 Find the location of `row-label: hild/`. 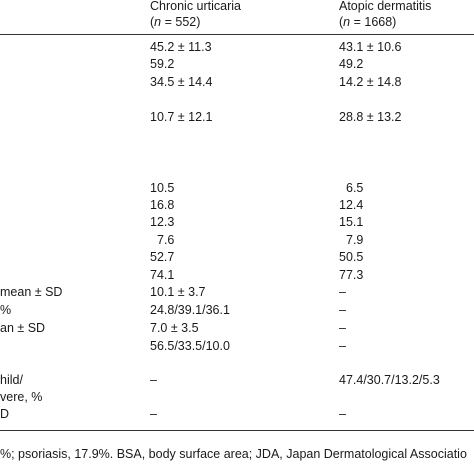

row-label: hild/ is located at coordinates (11, 380).